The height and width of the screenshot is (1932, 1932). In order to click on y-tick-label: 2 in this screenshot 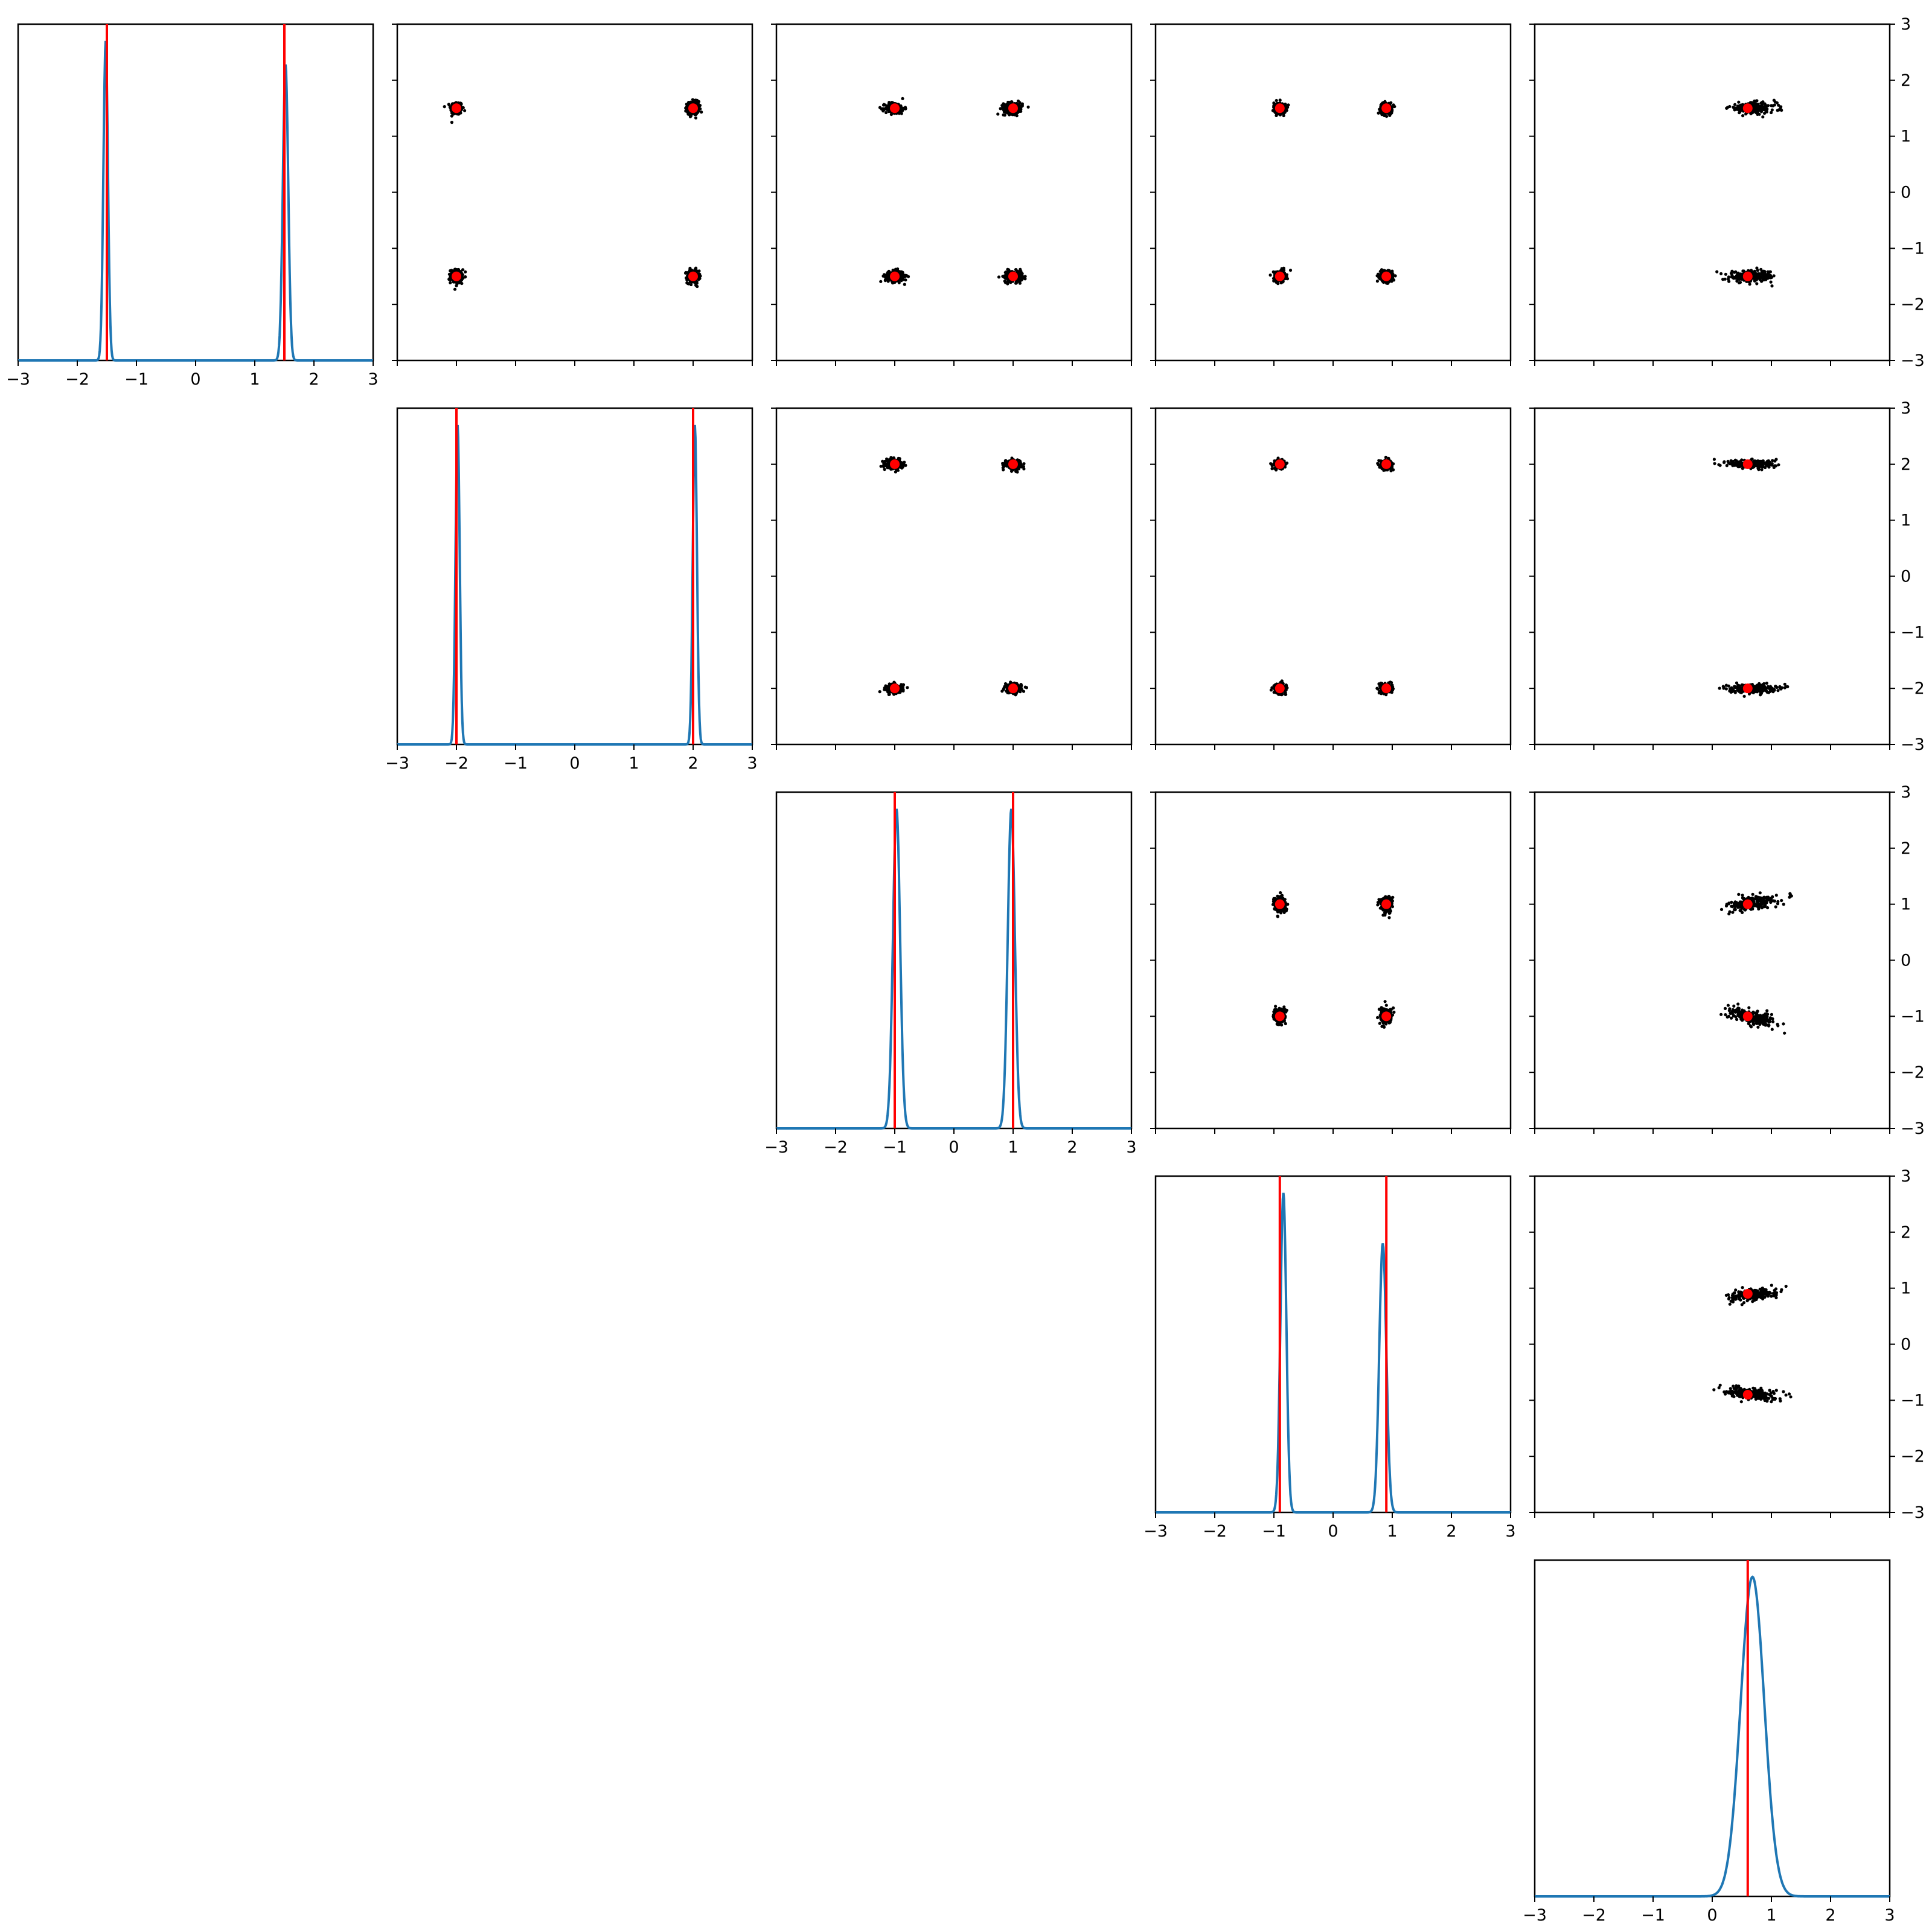, I will do `click(1906, 80)`.